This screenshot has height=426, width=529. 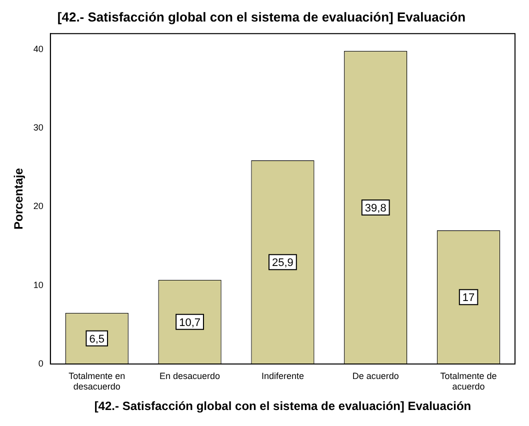 What do you see at coordinates (261, 16) in the screenshot?
I see `chart-title: [42.- Satisfacción global con el sistema de evaluación] Evaluación` at bounding box center [261, 16].